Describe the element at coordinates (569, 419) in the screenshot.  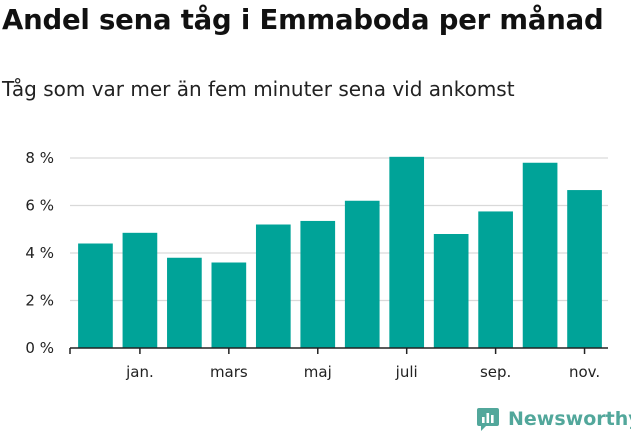
I see `brand-name: Newsworthy` at that location.